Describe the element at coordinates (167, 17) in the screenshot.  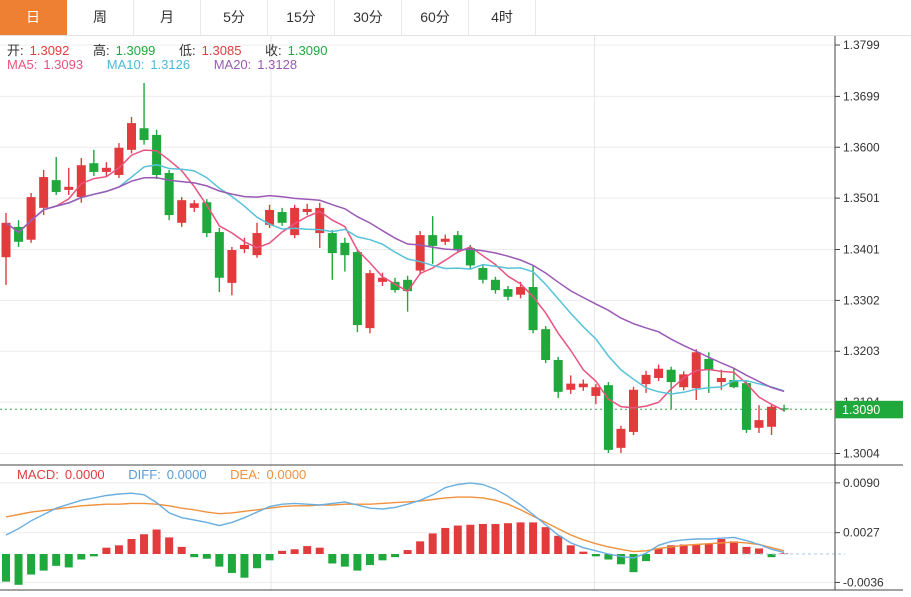
I see `tab-month: 月` at that location.